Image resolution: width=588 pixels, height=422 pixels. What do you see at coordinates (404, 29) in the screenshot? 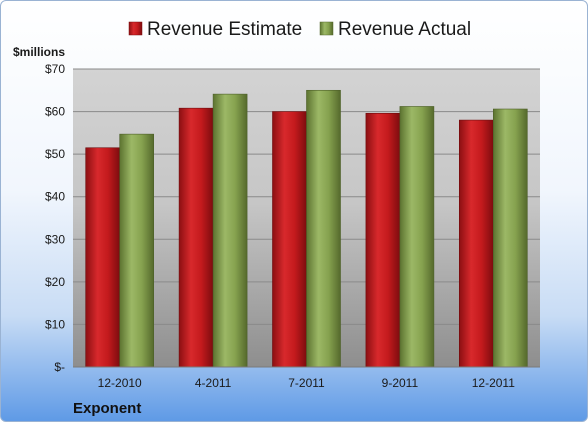
I see `legend-label-actual: Revenue Actual` at bounding box center [404, 29].